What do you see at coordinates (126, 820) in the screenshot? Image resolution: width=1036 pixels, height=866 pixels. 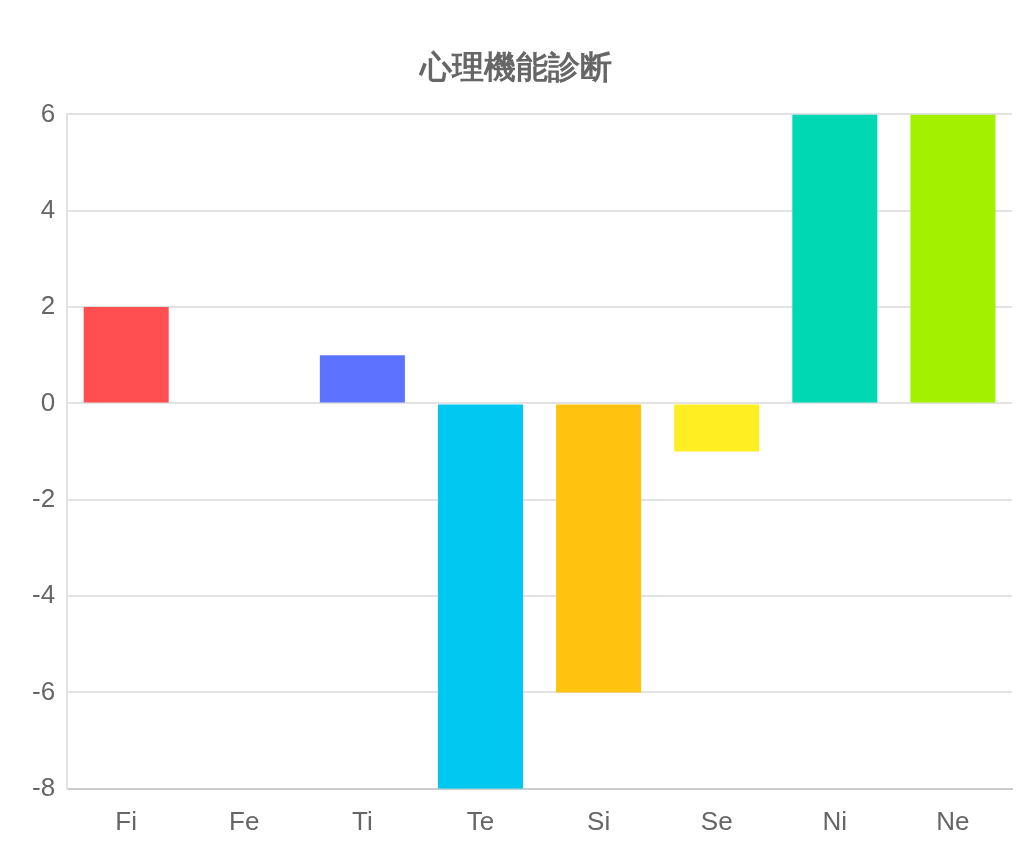 I see `x-tick-label: Fi` at bounding box center [126, 820].